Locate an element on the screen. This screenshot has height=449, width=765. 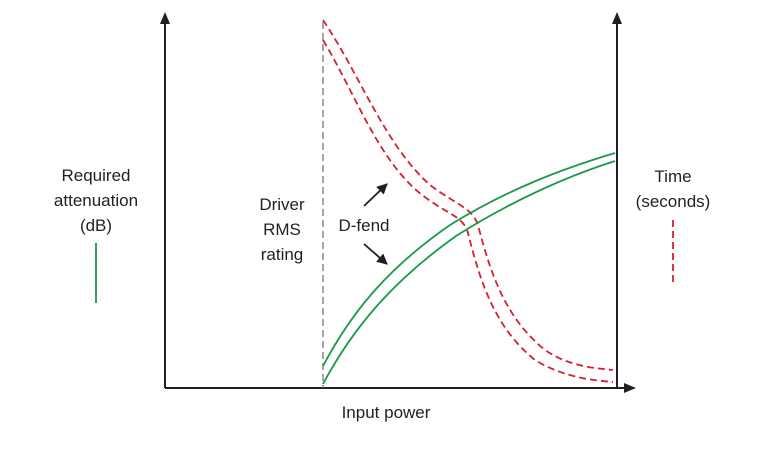
left-axis-label-line1: Required is located at coordinates (96, 175).